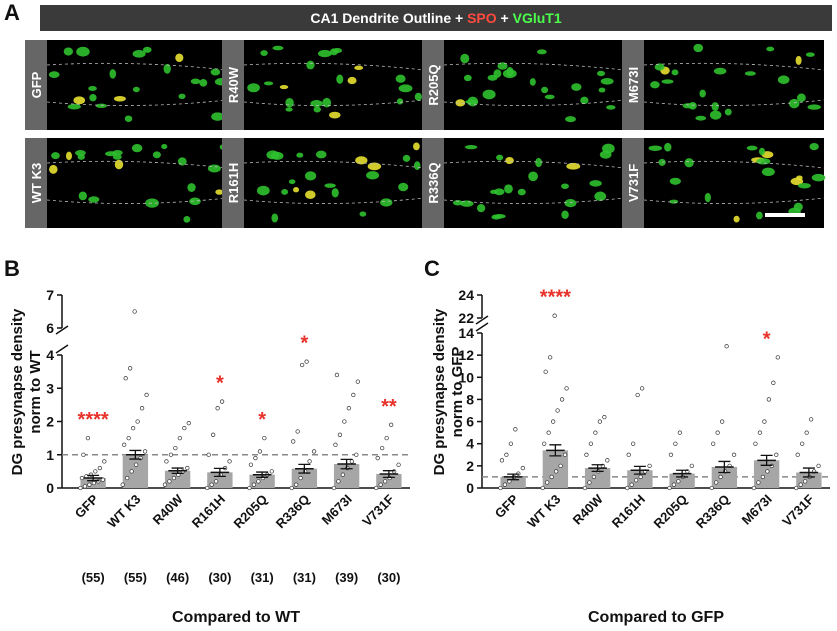 The image size is (837, 631). What do you see at coordinates (50, 355) in the screenshot?
I see `y-tick-label: 4` at bounding box center [50, 355].